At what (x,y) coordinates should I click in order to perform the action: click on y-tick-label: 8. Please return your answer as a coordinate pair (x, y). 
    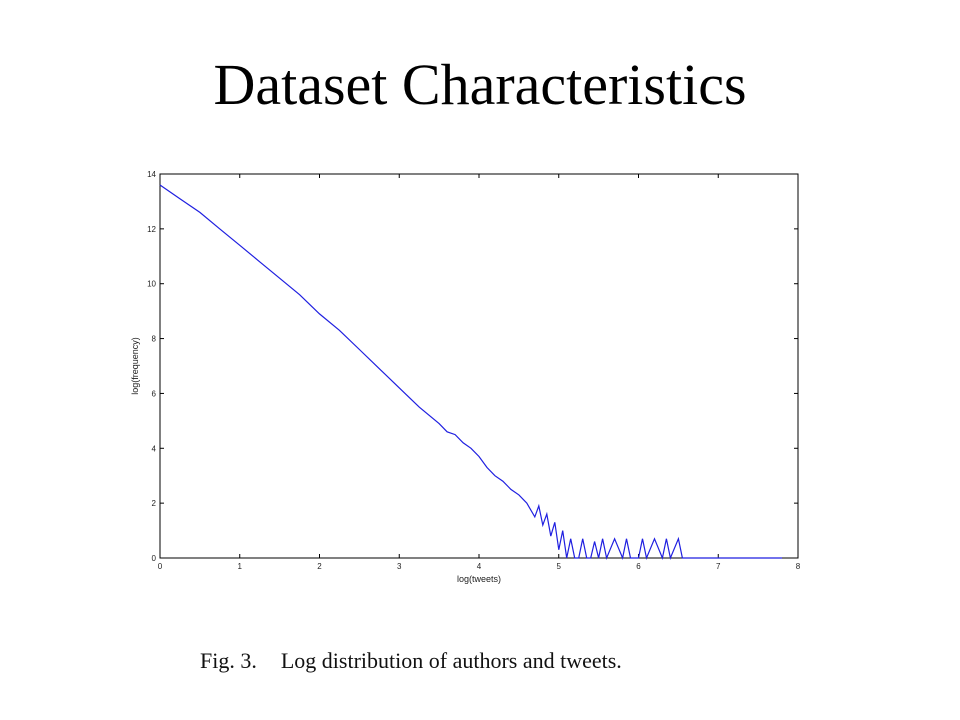
    Looking at the image, I should click on (154, 339).